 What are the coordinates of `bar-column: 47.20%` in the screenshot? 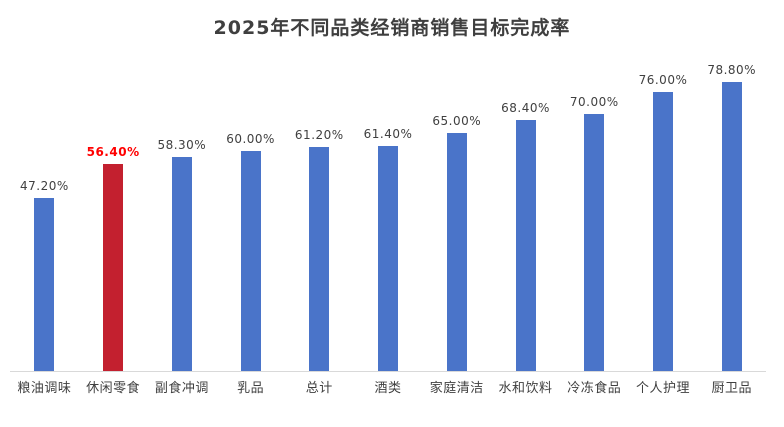 It's located at (44, 206).